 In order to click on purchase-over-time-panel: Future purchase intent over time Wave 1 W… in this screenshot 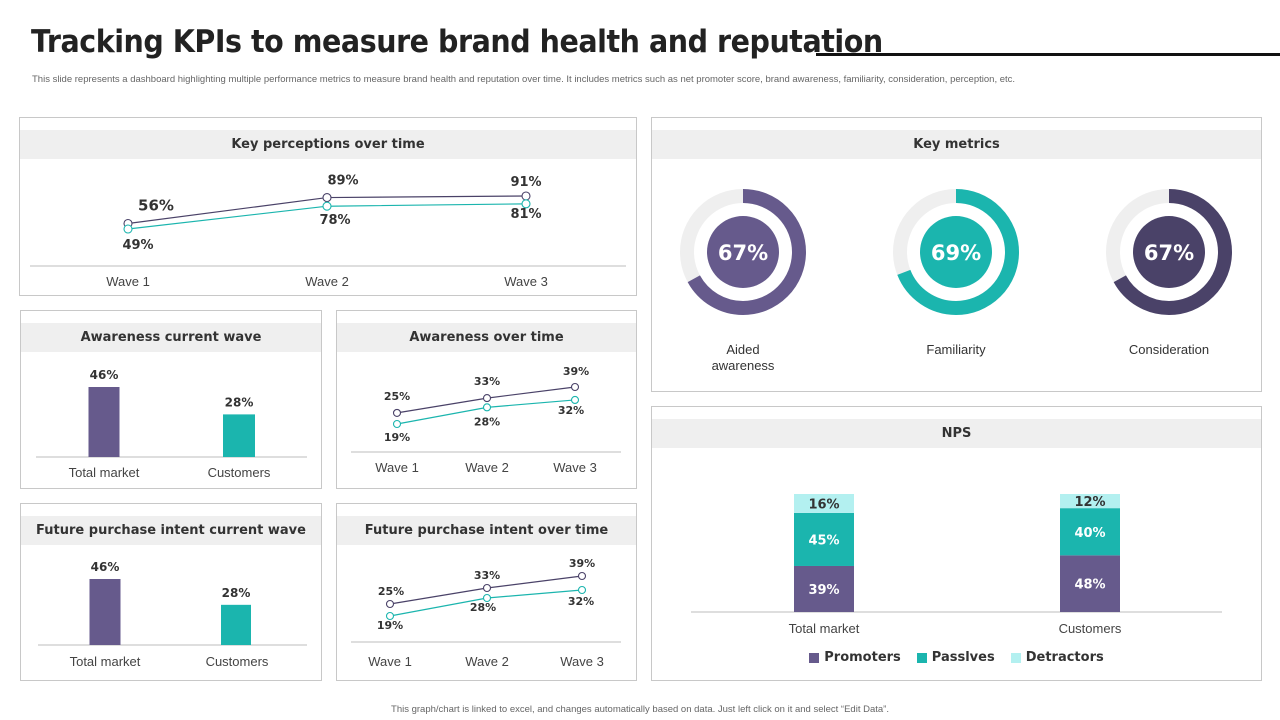, I will do `click(486, 592)`.